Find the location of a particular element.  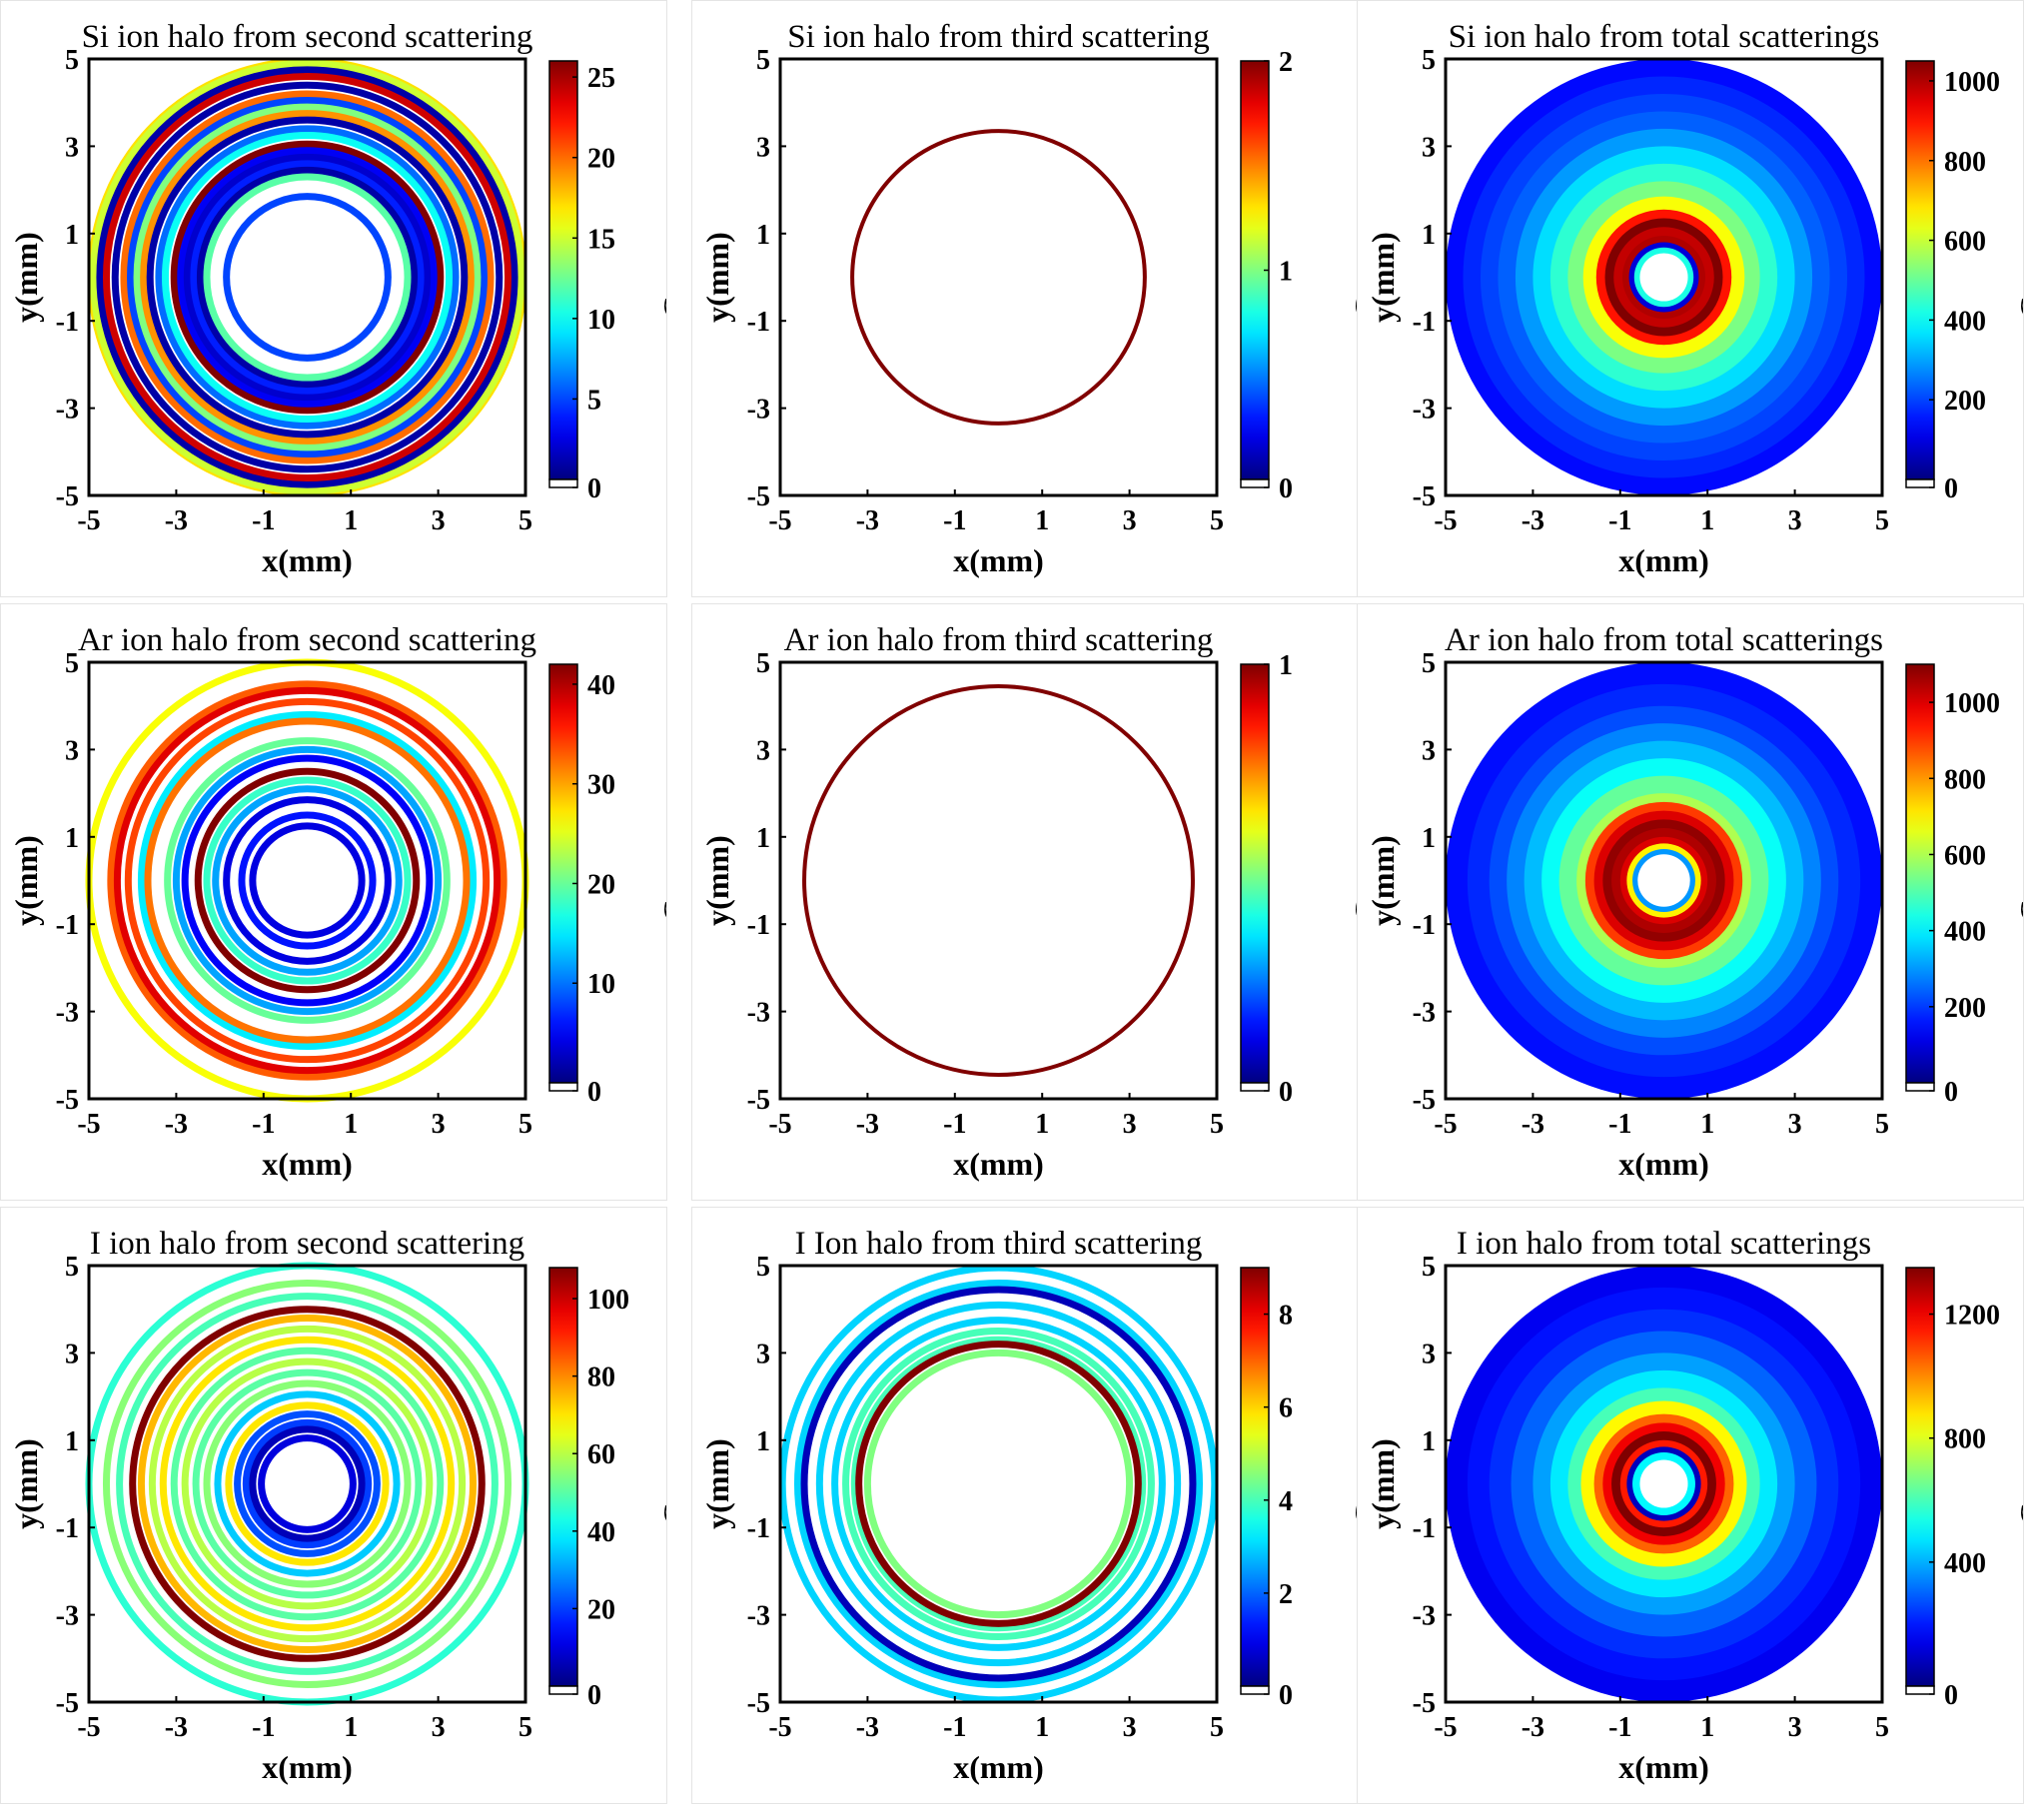

chart-title: Ar ion halo from third scattering is located at coordinates (999, 640).